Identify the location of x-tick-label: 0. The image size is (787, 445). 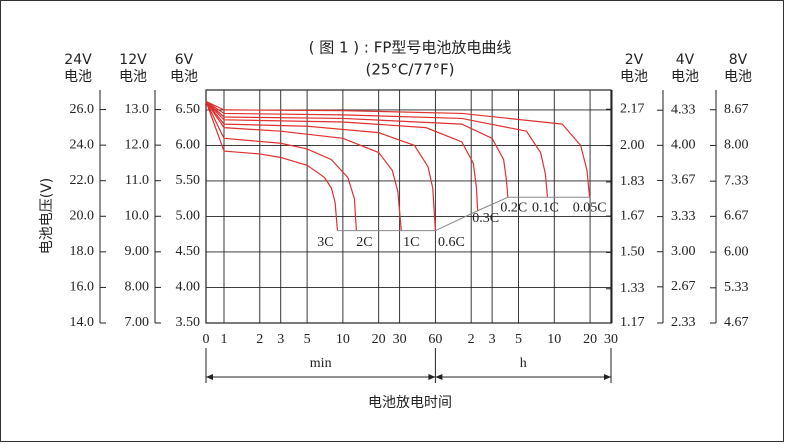
(206, 339).